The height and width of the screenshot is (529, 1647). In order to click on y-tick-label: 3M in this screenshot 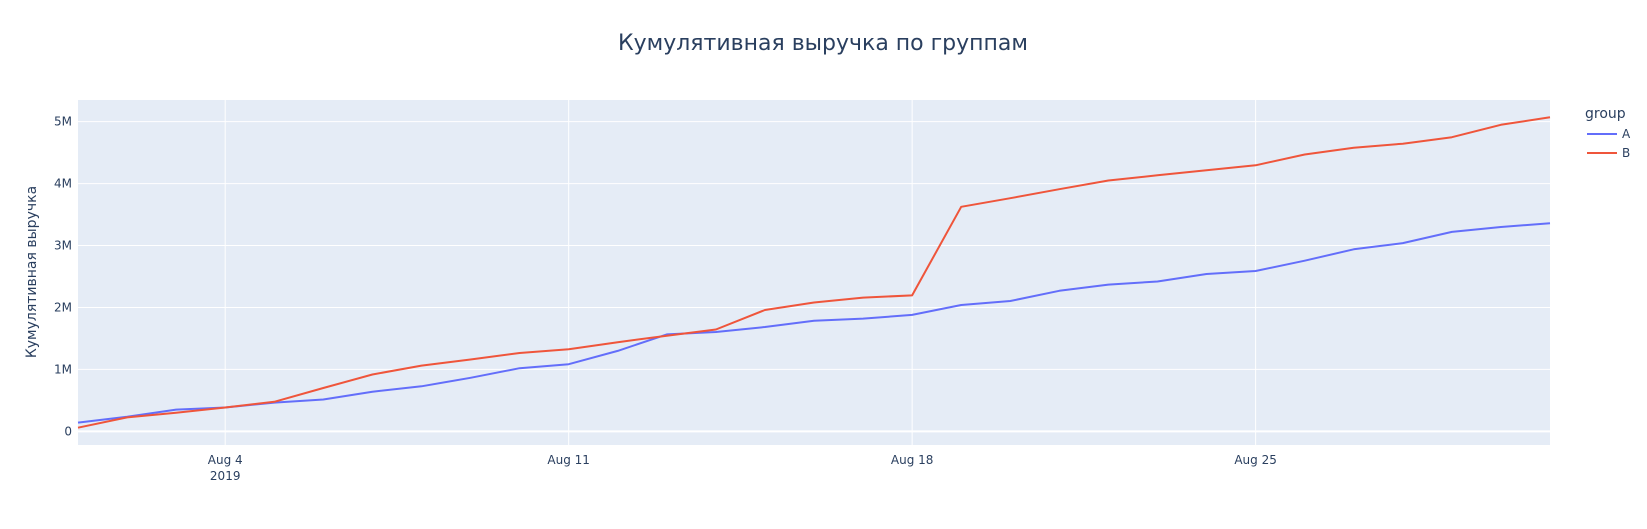, I will do `click(63, 246)`.